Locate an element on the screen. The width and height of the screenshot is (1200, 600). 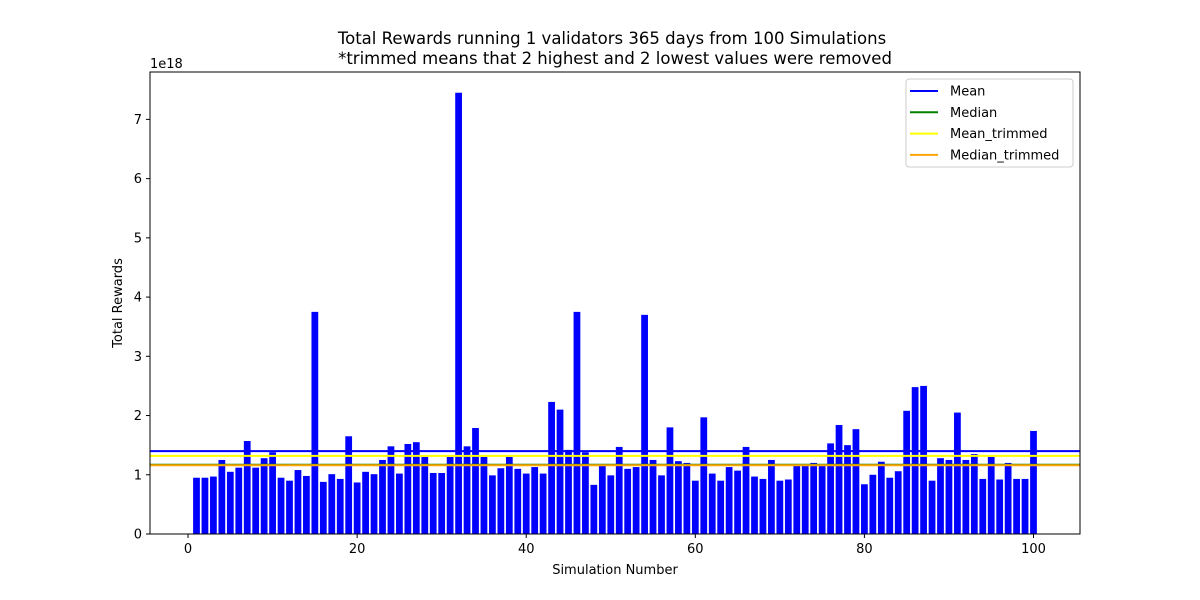
y-tick-label: 5 is located at coordinates (138, 238).